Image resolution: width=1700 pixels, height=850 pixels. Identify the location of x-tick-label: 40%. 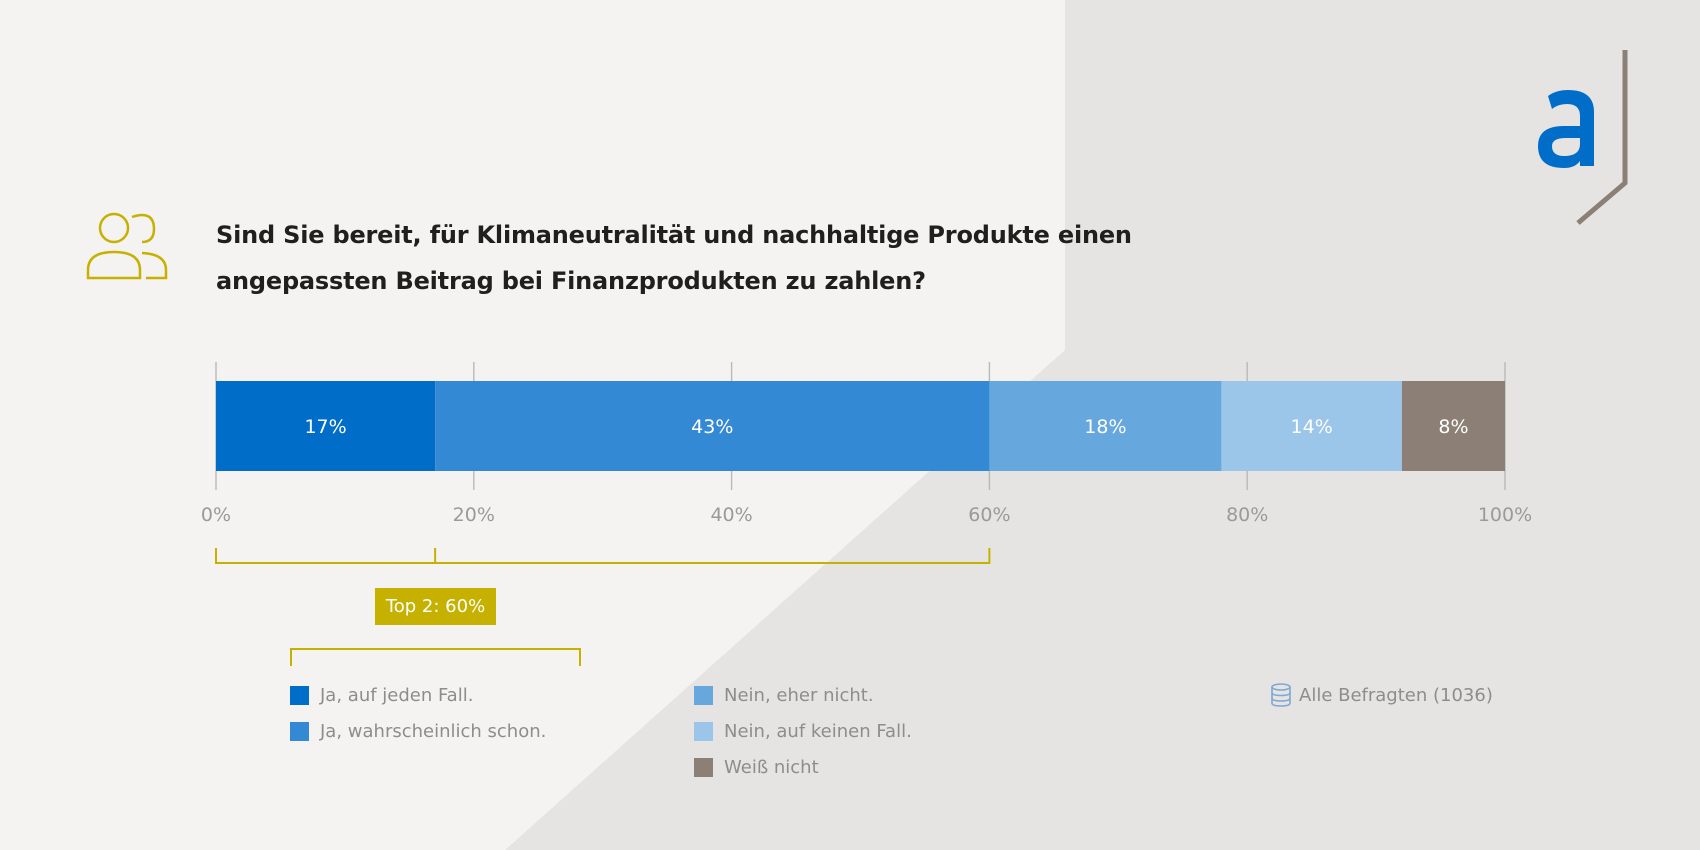
(731, 515).